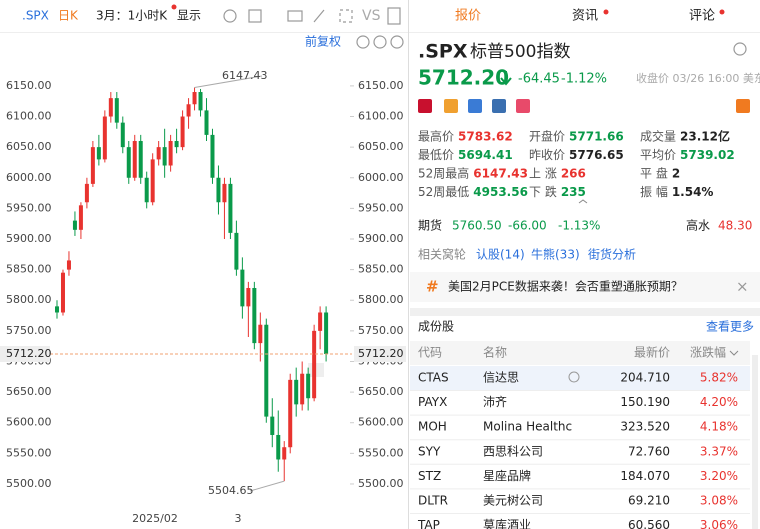 The image size is (760, 529). What do you see at coordinates (735, 226) in the screenshot?
I see `premium-value: 48.30` at bounding box center [735, 226].